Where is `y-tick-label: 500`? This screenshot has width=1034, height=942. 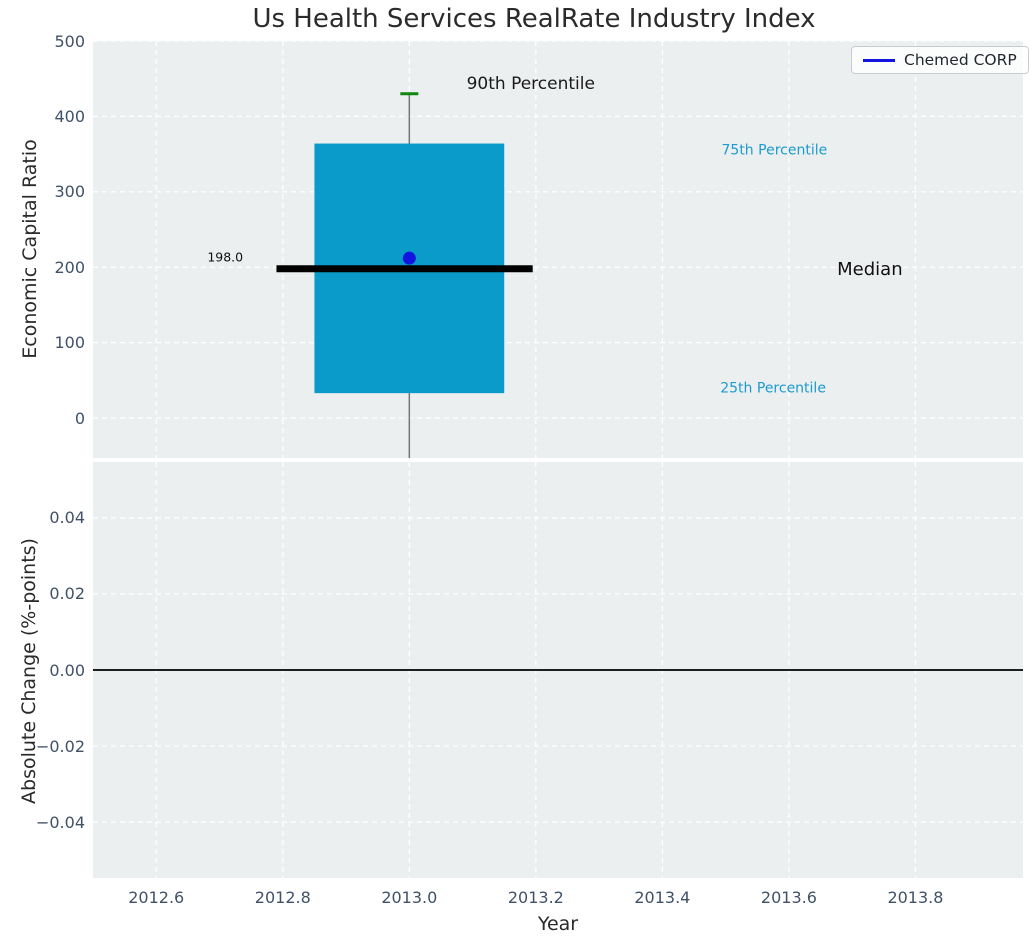 y-tick-label: 500 is located at coordinates (69, 41).